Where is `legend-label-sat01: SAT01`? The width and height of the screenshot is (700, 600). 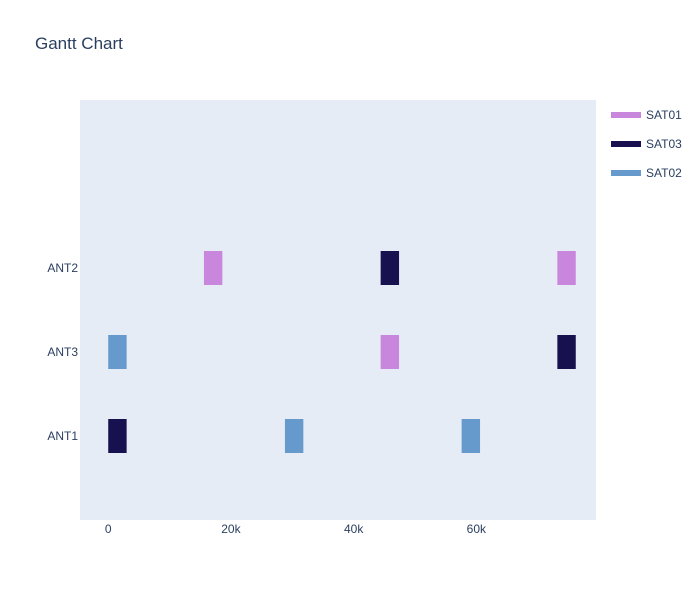
legend-label-sat01: SAT01 is located at coordinates (664, 115).